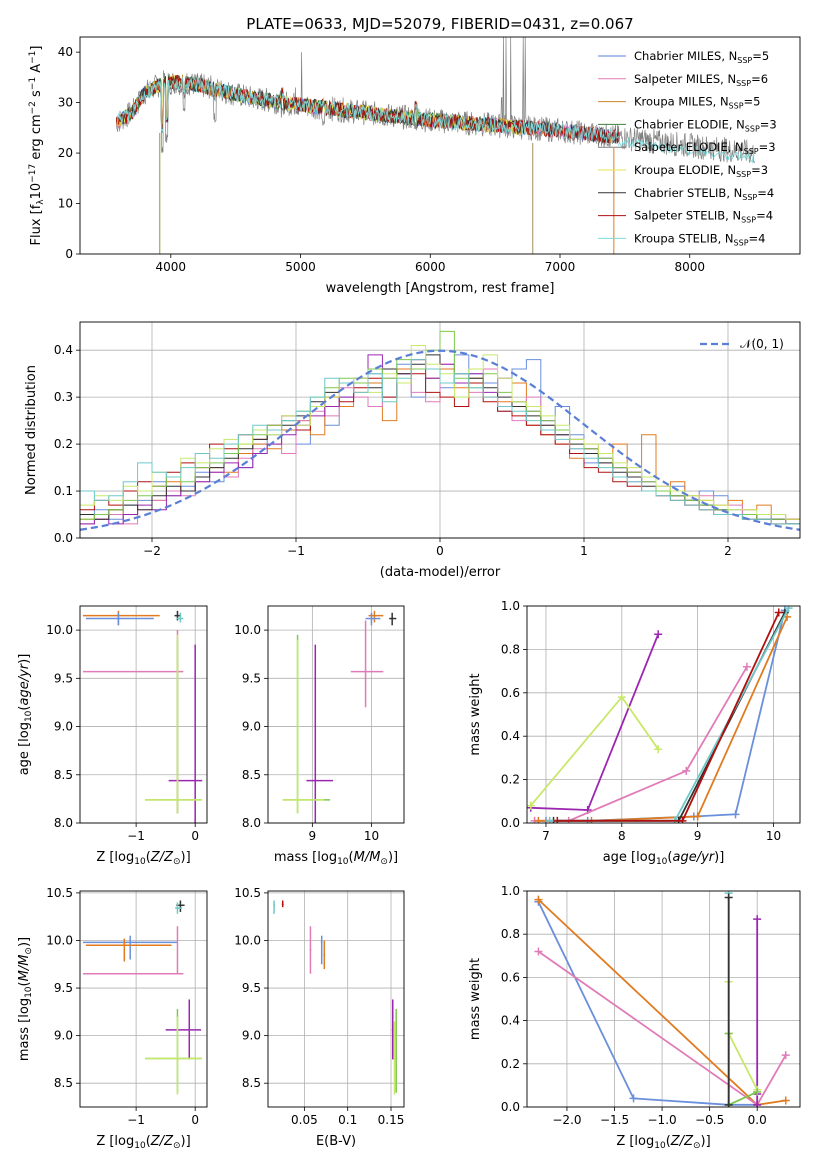  What do you see at coordinates (759, 170) in the screenshot?
I see `legend-n: =3` at bounding box center [759, 170].